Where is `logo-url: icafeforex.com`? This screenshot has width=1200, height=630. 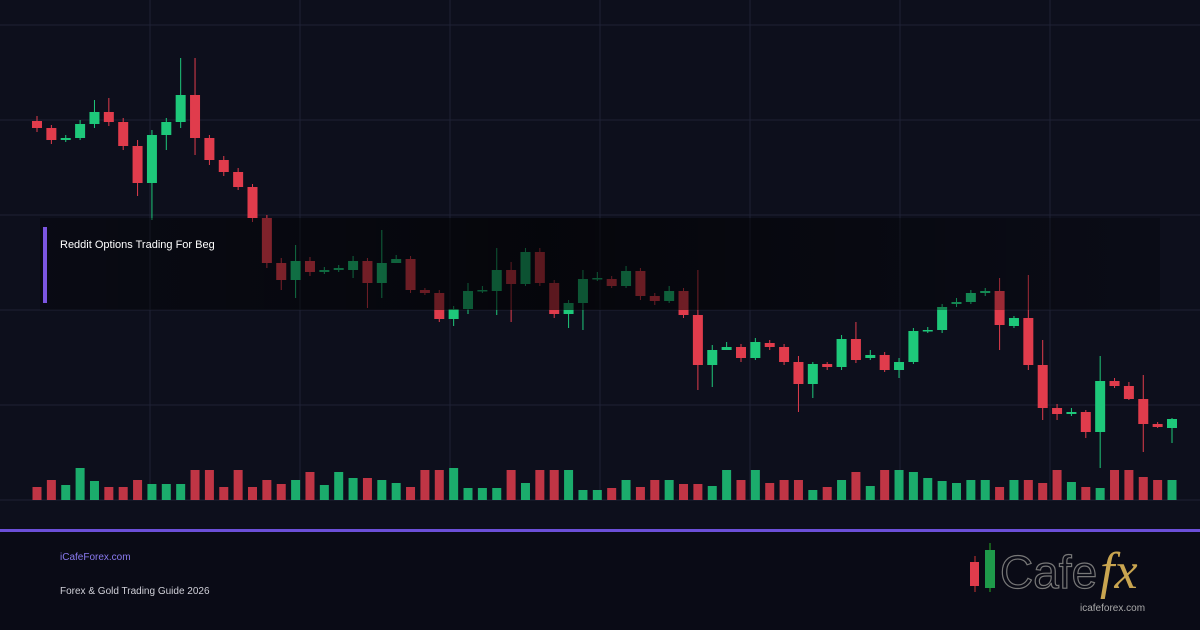
logo-url: icafeforex.com is located at coordinates (1112, 608).